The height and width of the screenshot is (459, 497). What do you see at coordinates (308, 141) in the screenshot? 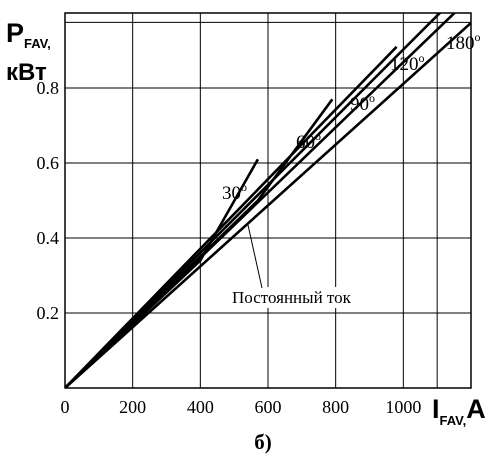
I see `series-label: 60o` at bounding box center [308, 141].